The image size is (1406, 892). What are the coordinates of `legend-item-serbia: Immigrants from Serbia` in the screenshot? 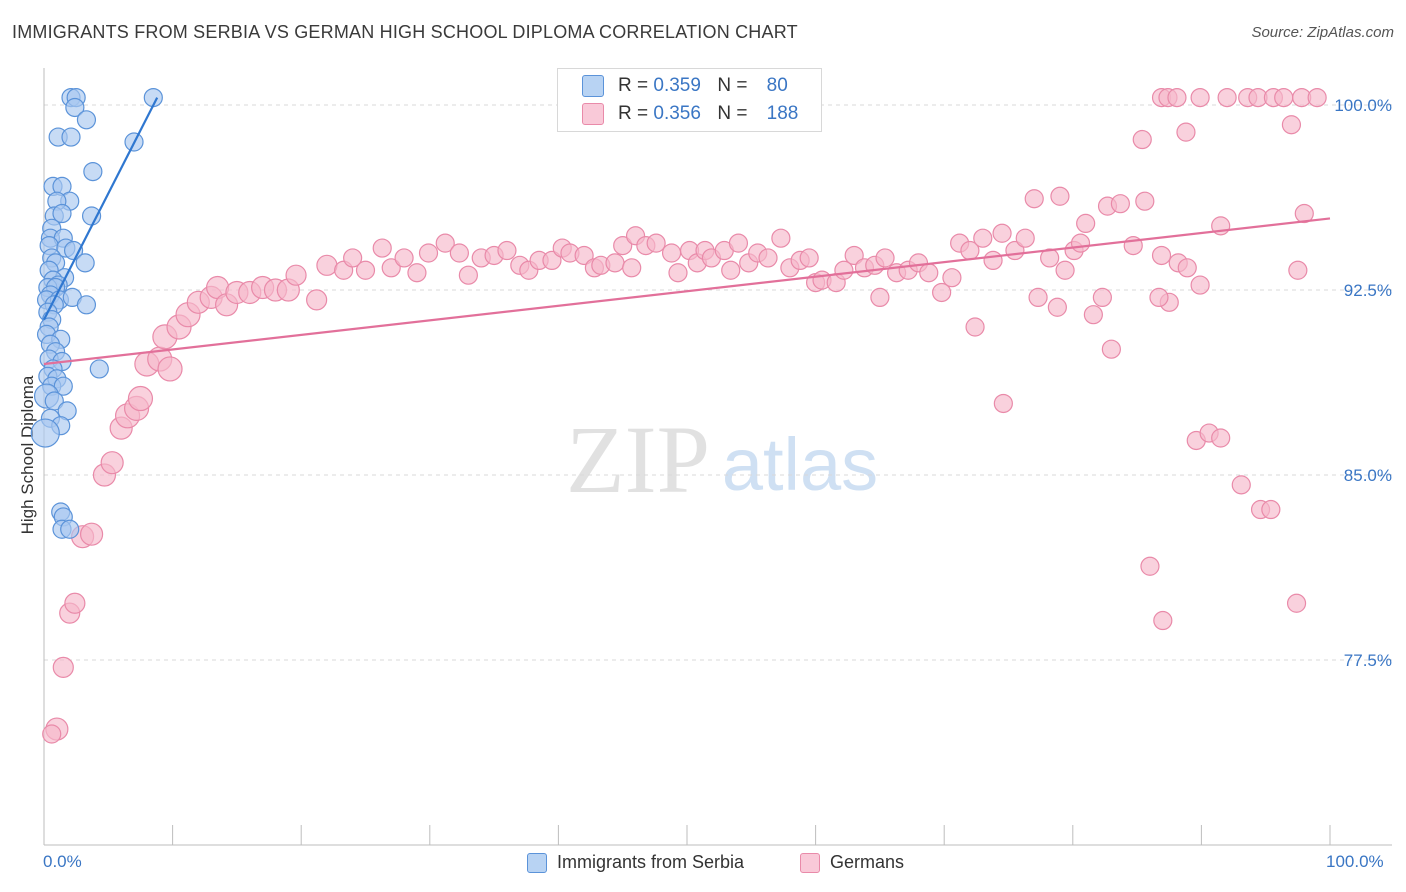 It's located at (635, 862).